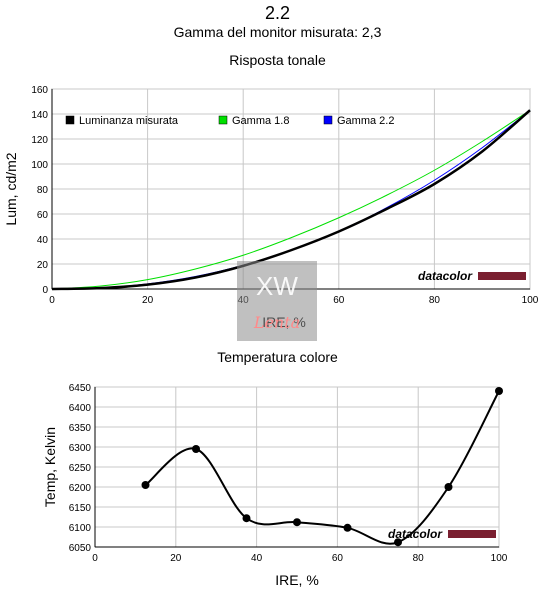 The height and width of the screenshot is (599, 555). Describe the element at coordinates (257, 558) in the screenshot. I see `x-tick-label: 40` at that location.